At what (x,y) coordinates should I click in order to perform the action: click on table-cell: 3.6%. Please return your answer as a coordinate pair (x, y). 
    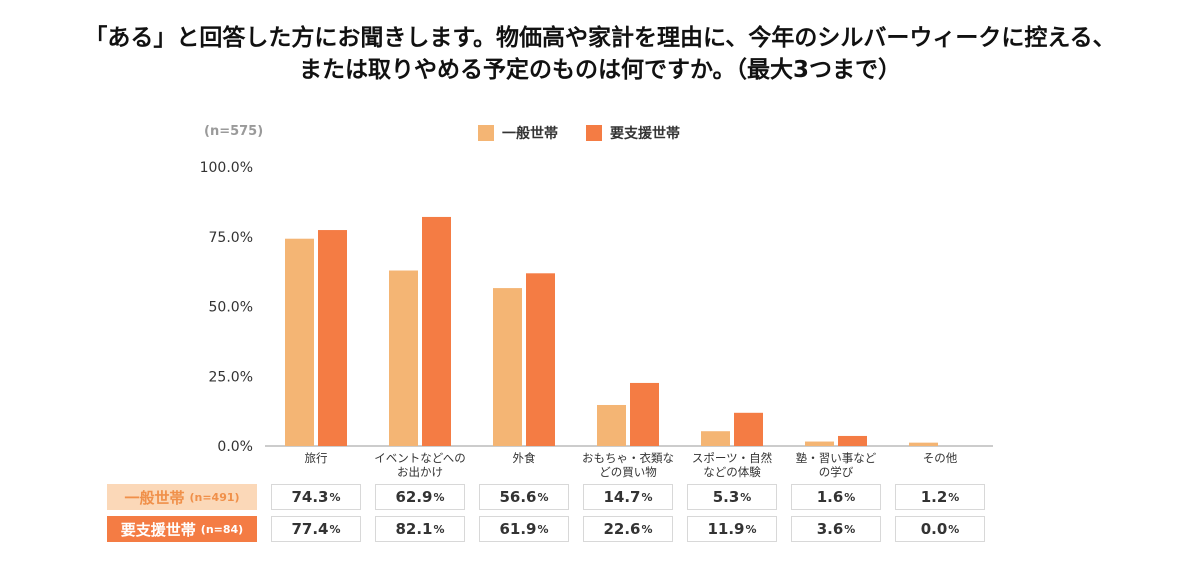
    Looking at the image, I should click on (836, 529).